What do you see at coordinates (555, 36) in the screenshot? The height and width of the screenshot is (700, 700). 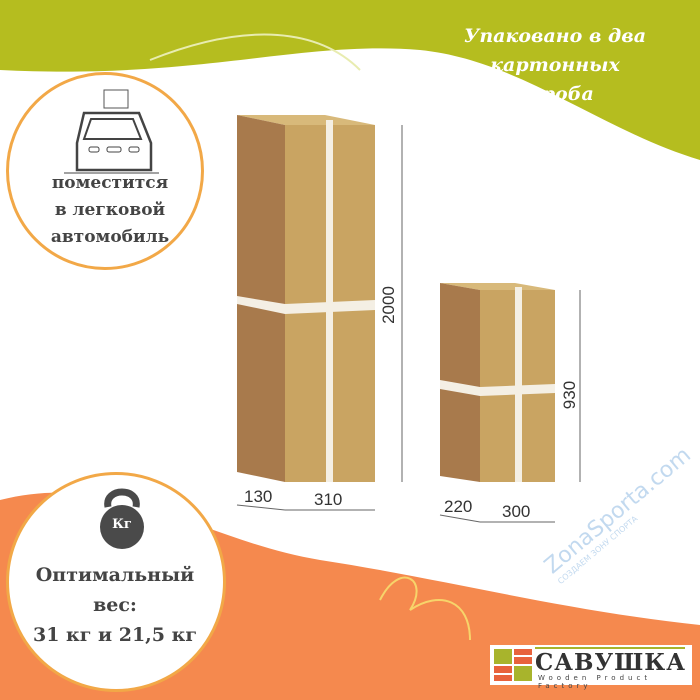 I see `title-line: Упаковано в два` at bounding box center [555, 36].